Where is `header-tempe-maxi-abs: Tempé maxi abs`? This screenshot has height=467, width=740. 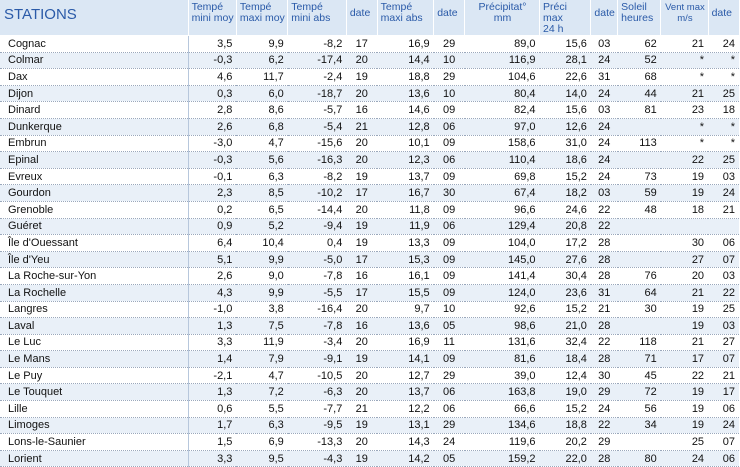 header-tempe-maxi-abs: Tempé maxi abs is located at coordinates (405, 18).